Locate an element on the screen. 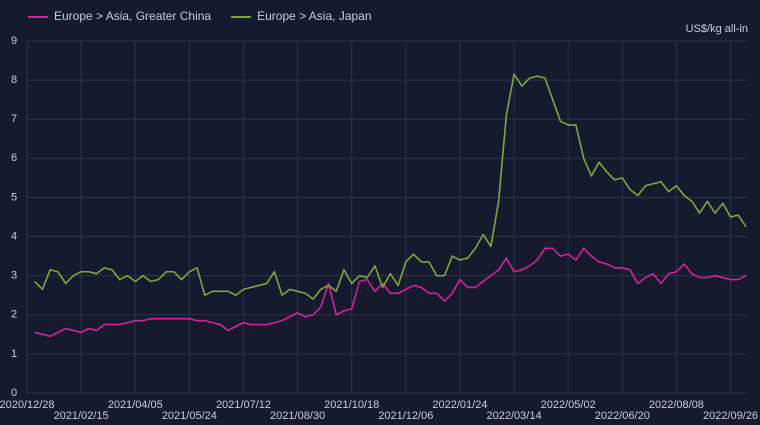 This screenshot has height=425, width=760. x-tick-label: 2021/02/15 is located at coordinates (81, 416).